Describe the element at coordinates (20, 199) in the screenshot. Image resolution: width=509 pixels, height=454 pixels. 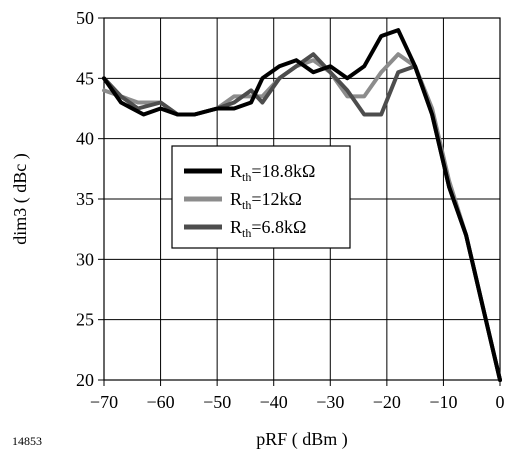
I see `y-axis-title: dim3 ( dBc )` at that location.